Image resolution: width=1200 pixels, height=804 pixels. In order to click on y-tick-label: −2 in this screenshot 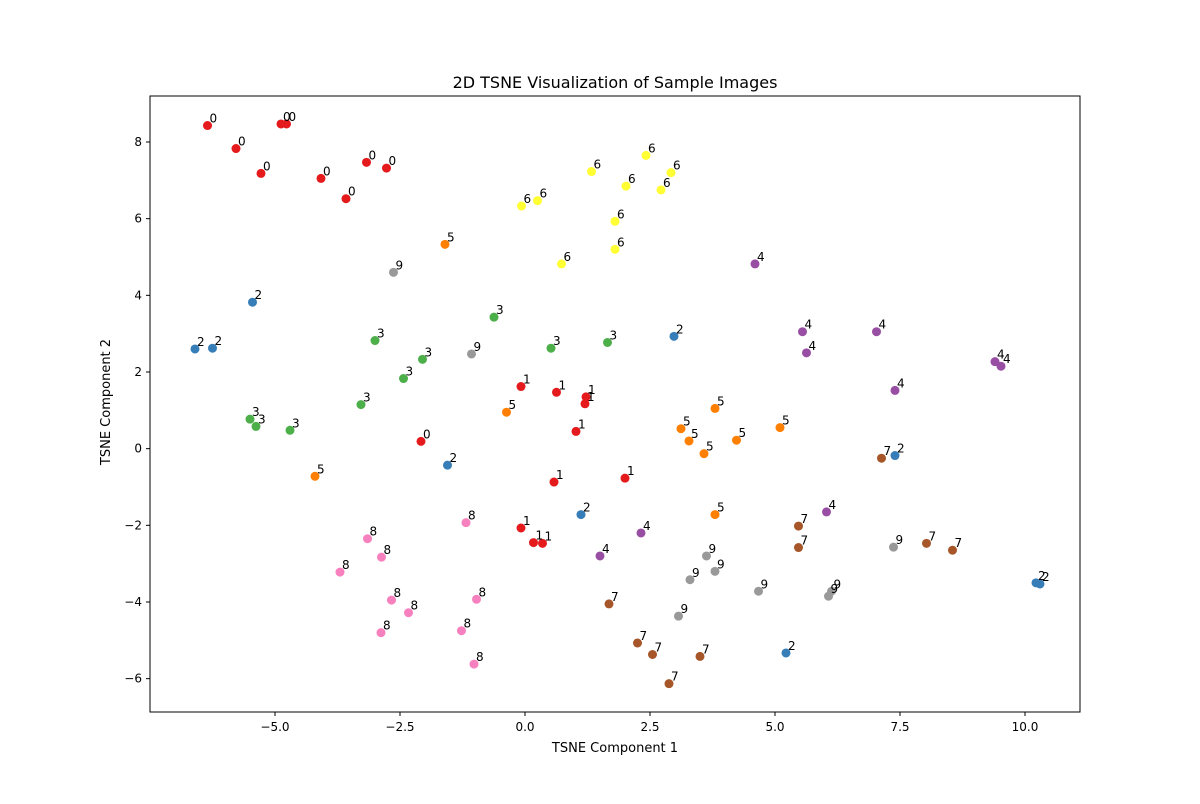, I will do `click(133, 525)`.